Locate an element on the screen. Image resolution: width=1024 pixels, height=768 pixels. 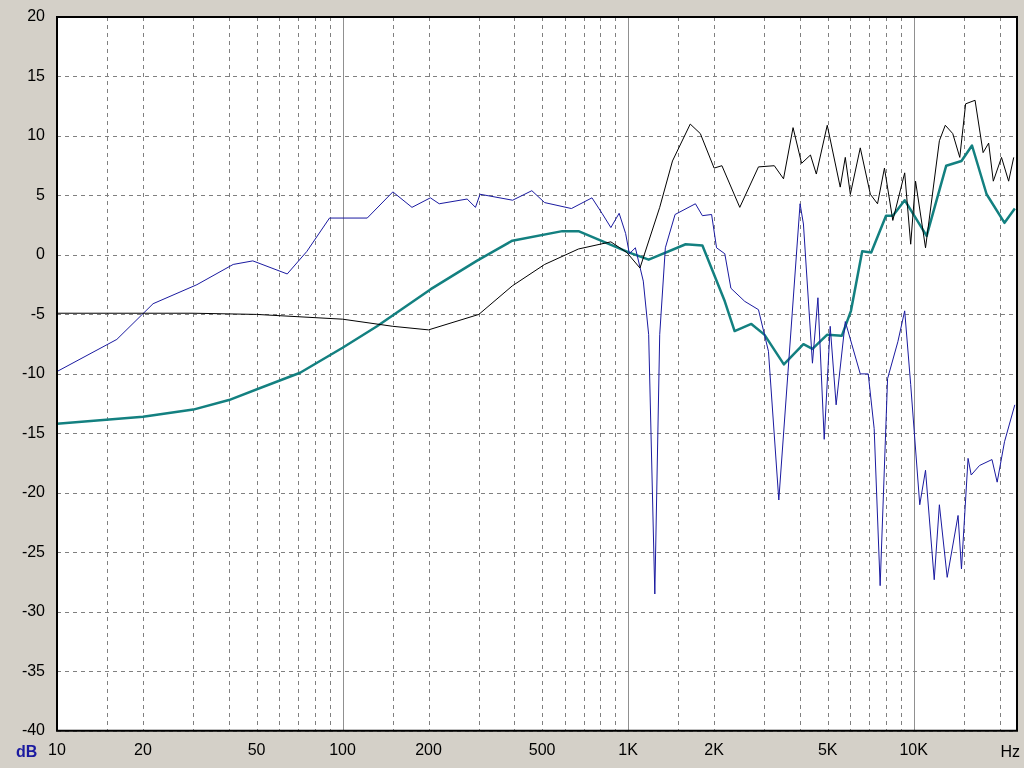
y-tick-label: 0 is located at coordinates (41, 254).